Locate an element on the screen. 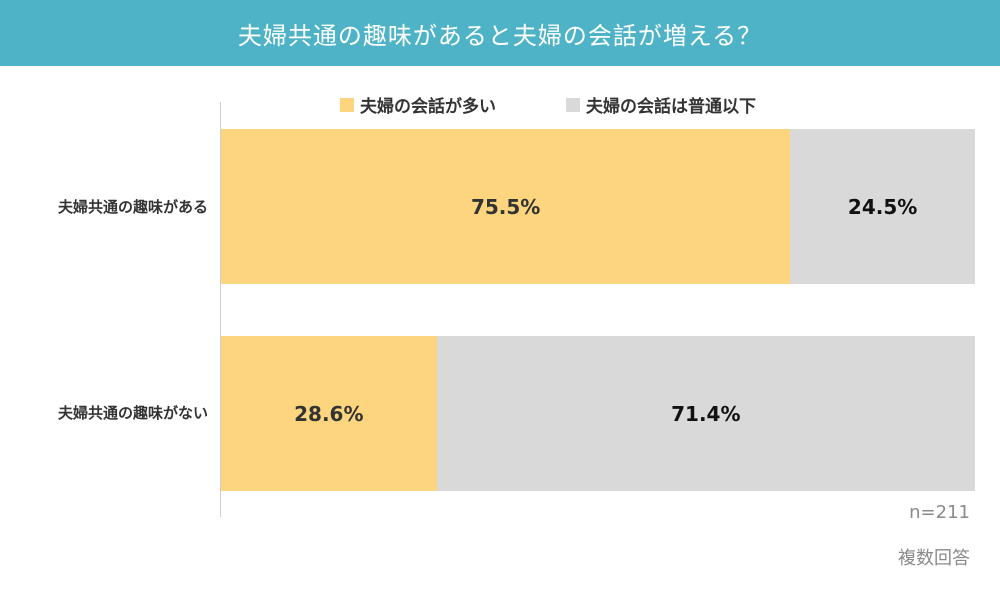  bar-segment-2-series-1: 28.6% is located at coordinates (329, 413).